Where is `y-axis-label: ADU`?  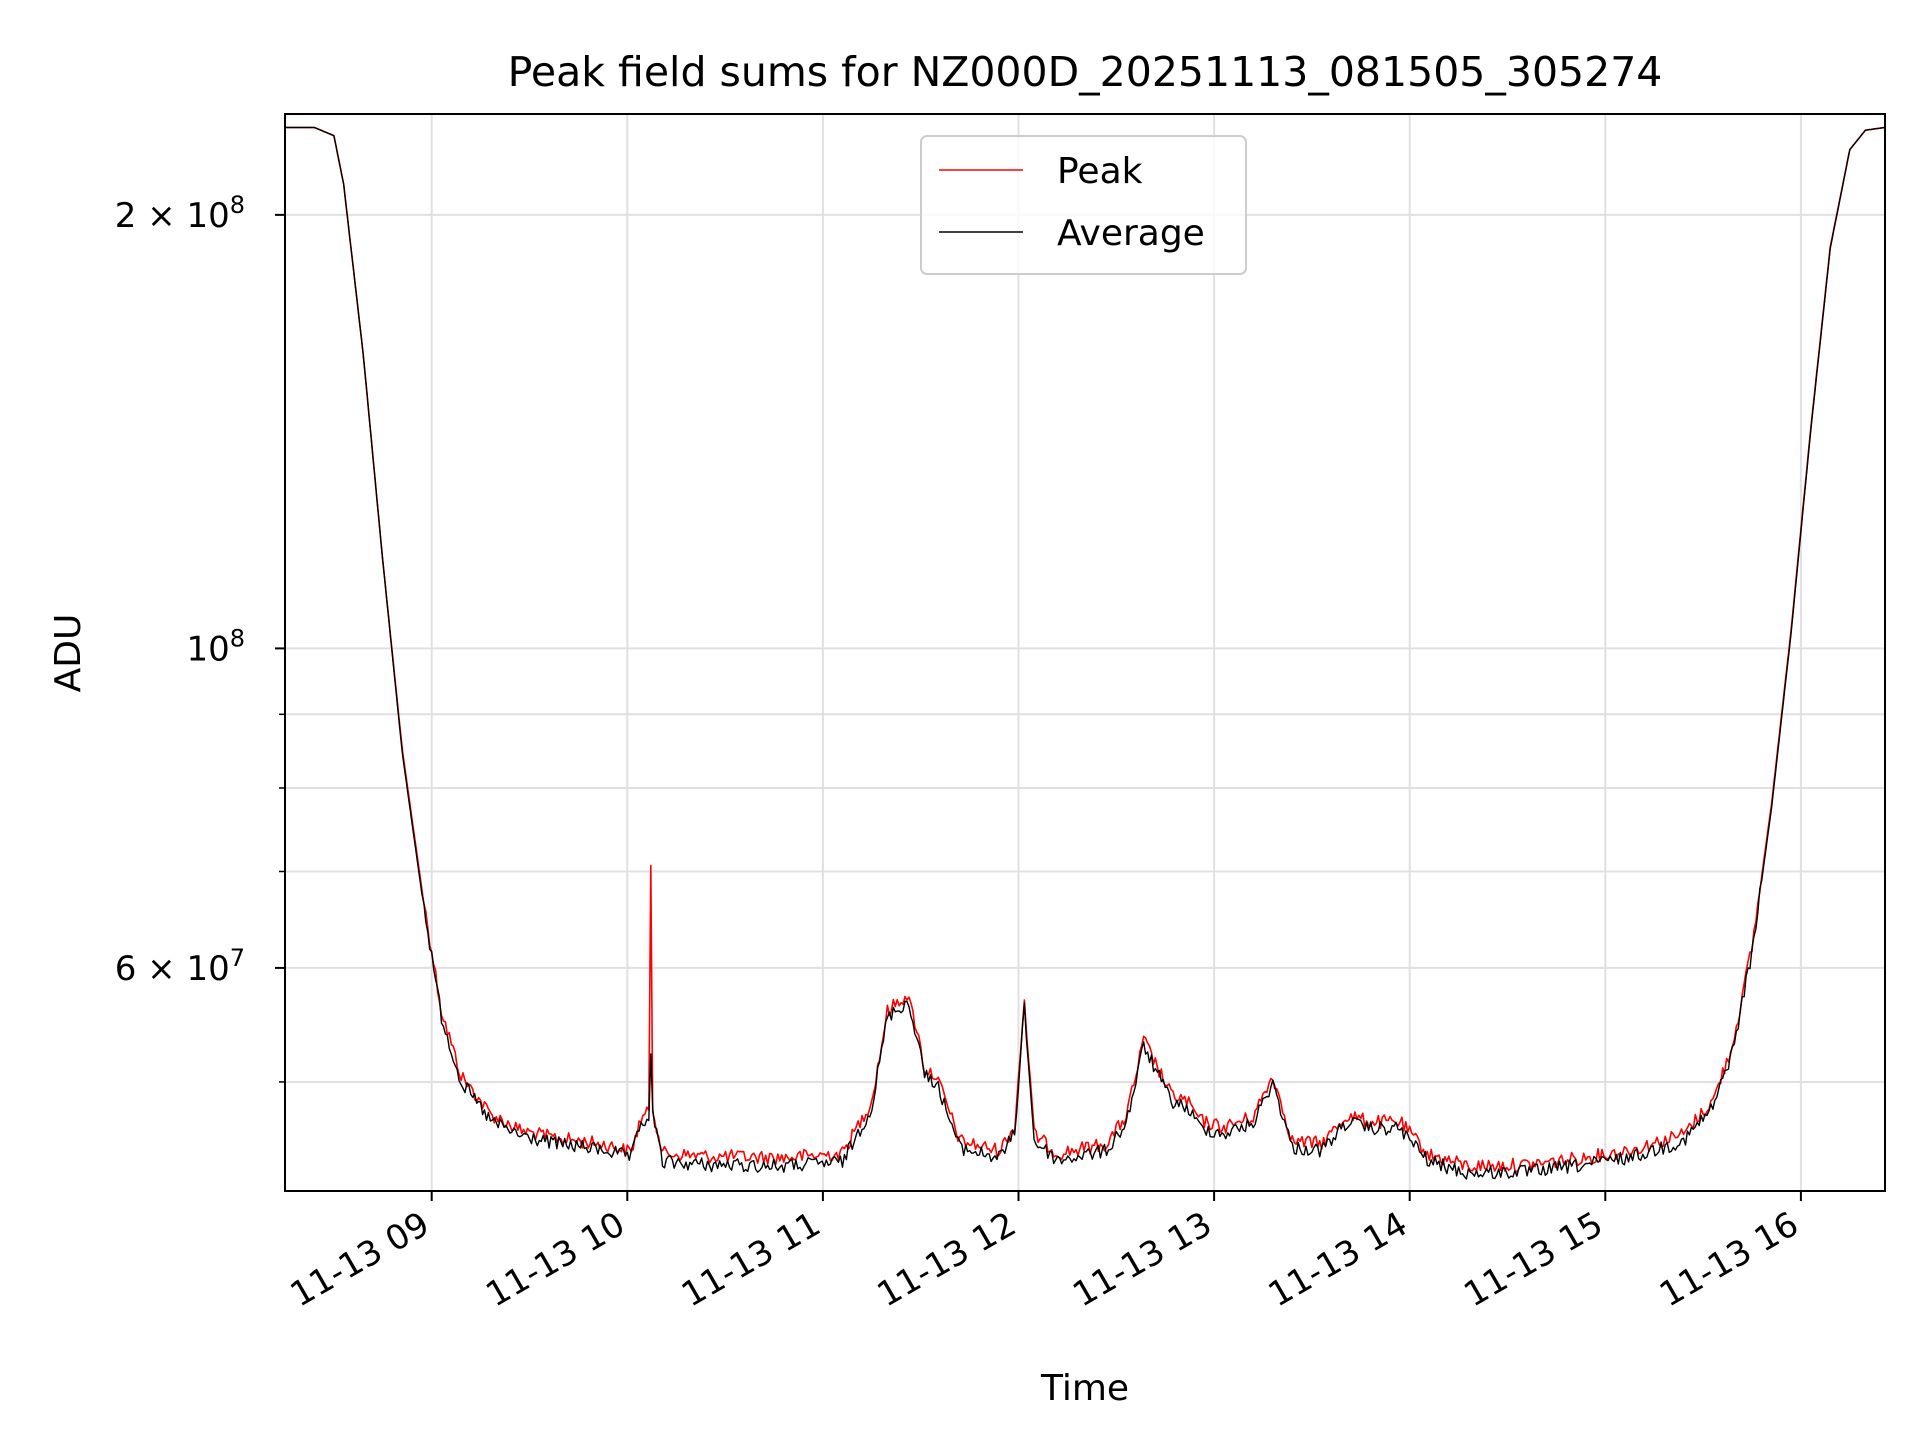
y-axis-label: ADU is located at coordinates (68, 653).